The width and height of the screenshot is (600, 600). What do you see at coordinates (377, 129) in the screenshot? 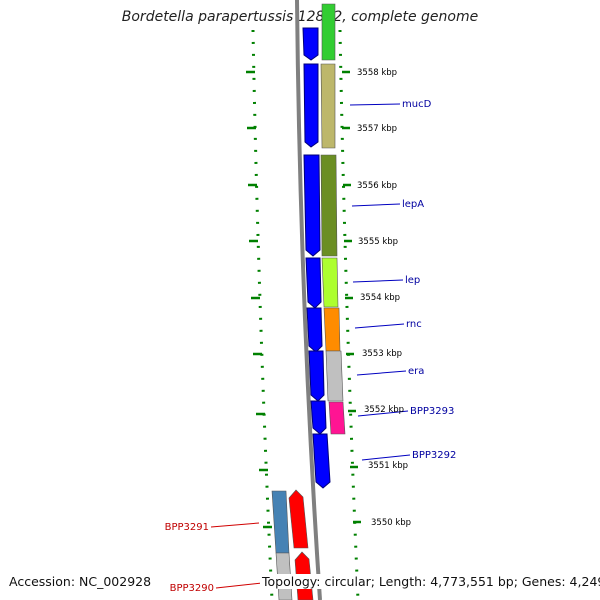
I see `tick-label: 3557 kbp` at bounding box center [377, 129].